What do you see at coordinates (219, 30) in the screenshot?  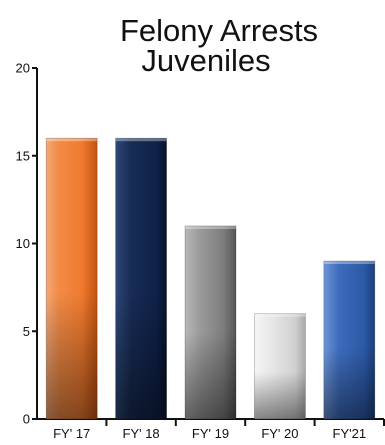 I see `chart-title-line-1: Felony Arrests` at bounding box center [219, 30].